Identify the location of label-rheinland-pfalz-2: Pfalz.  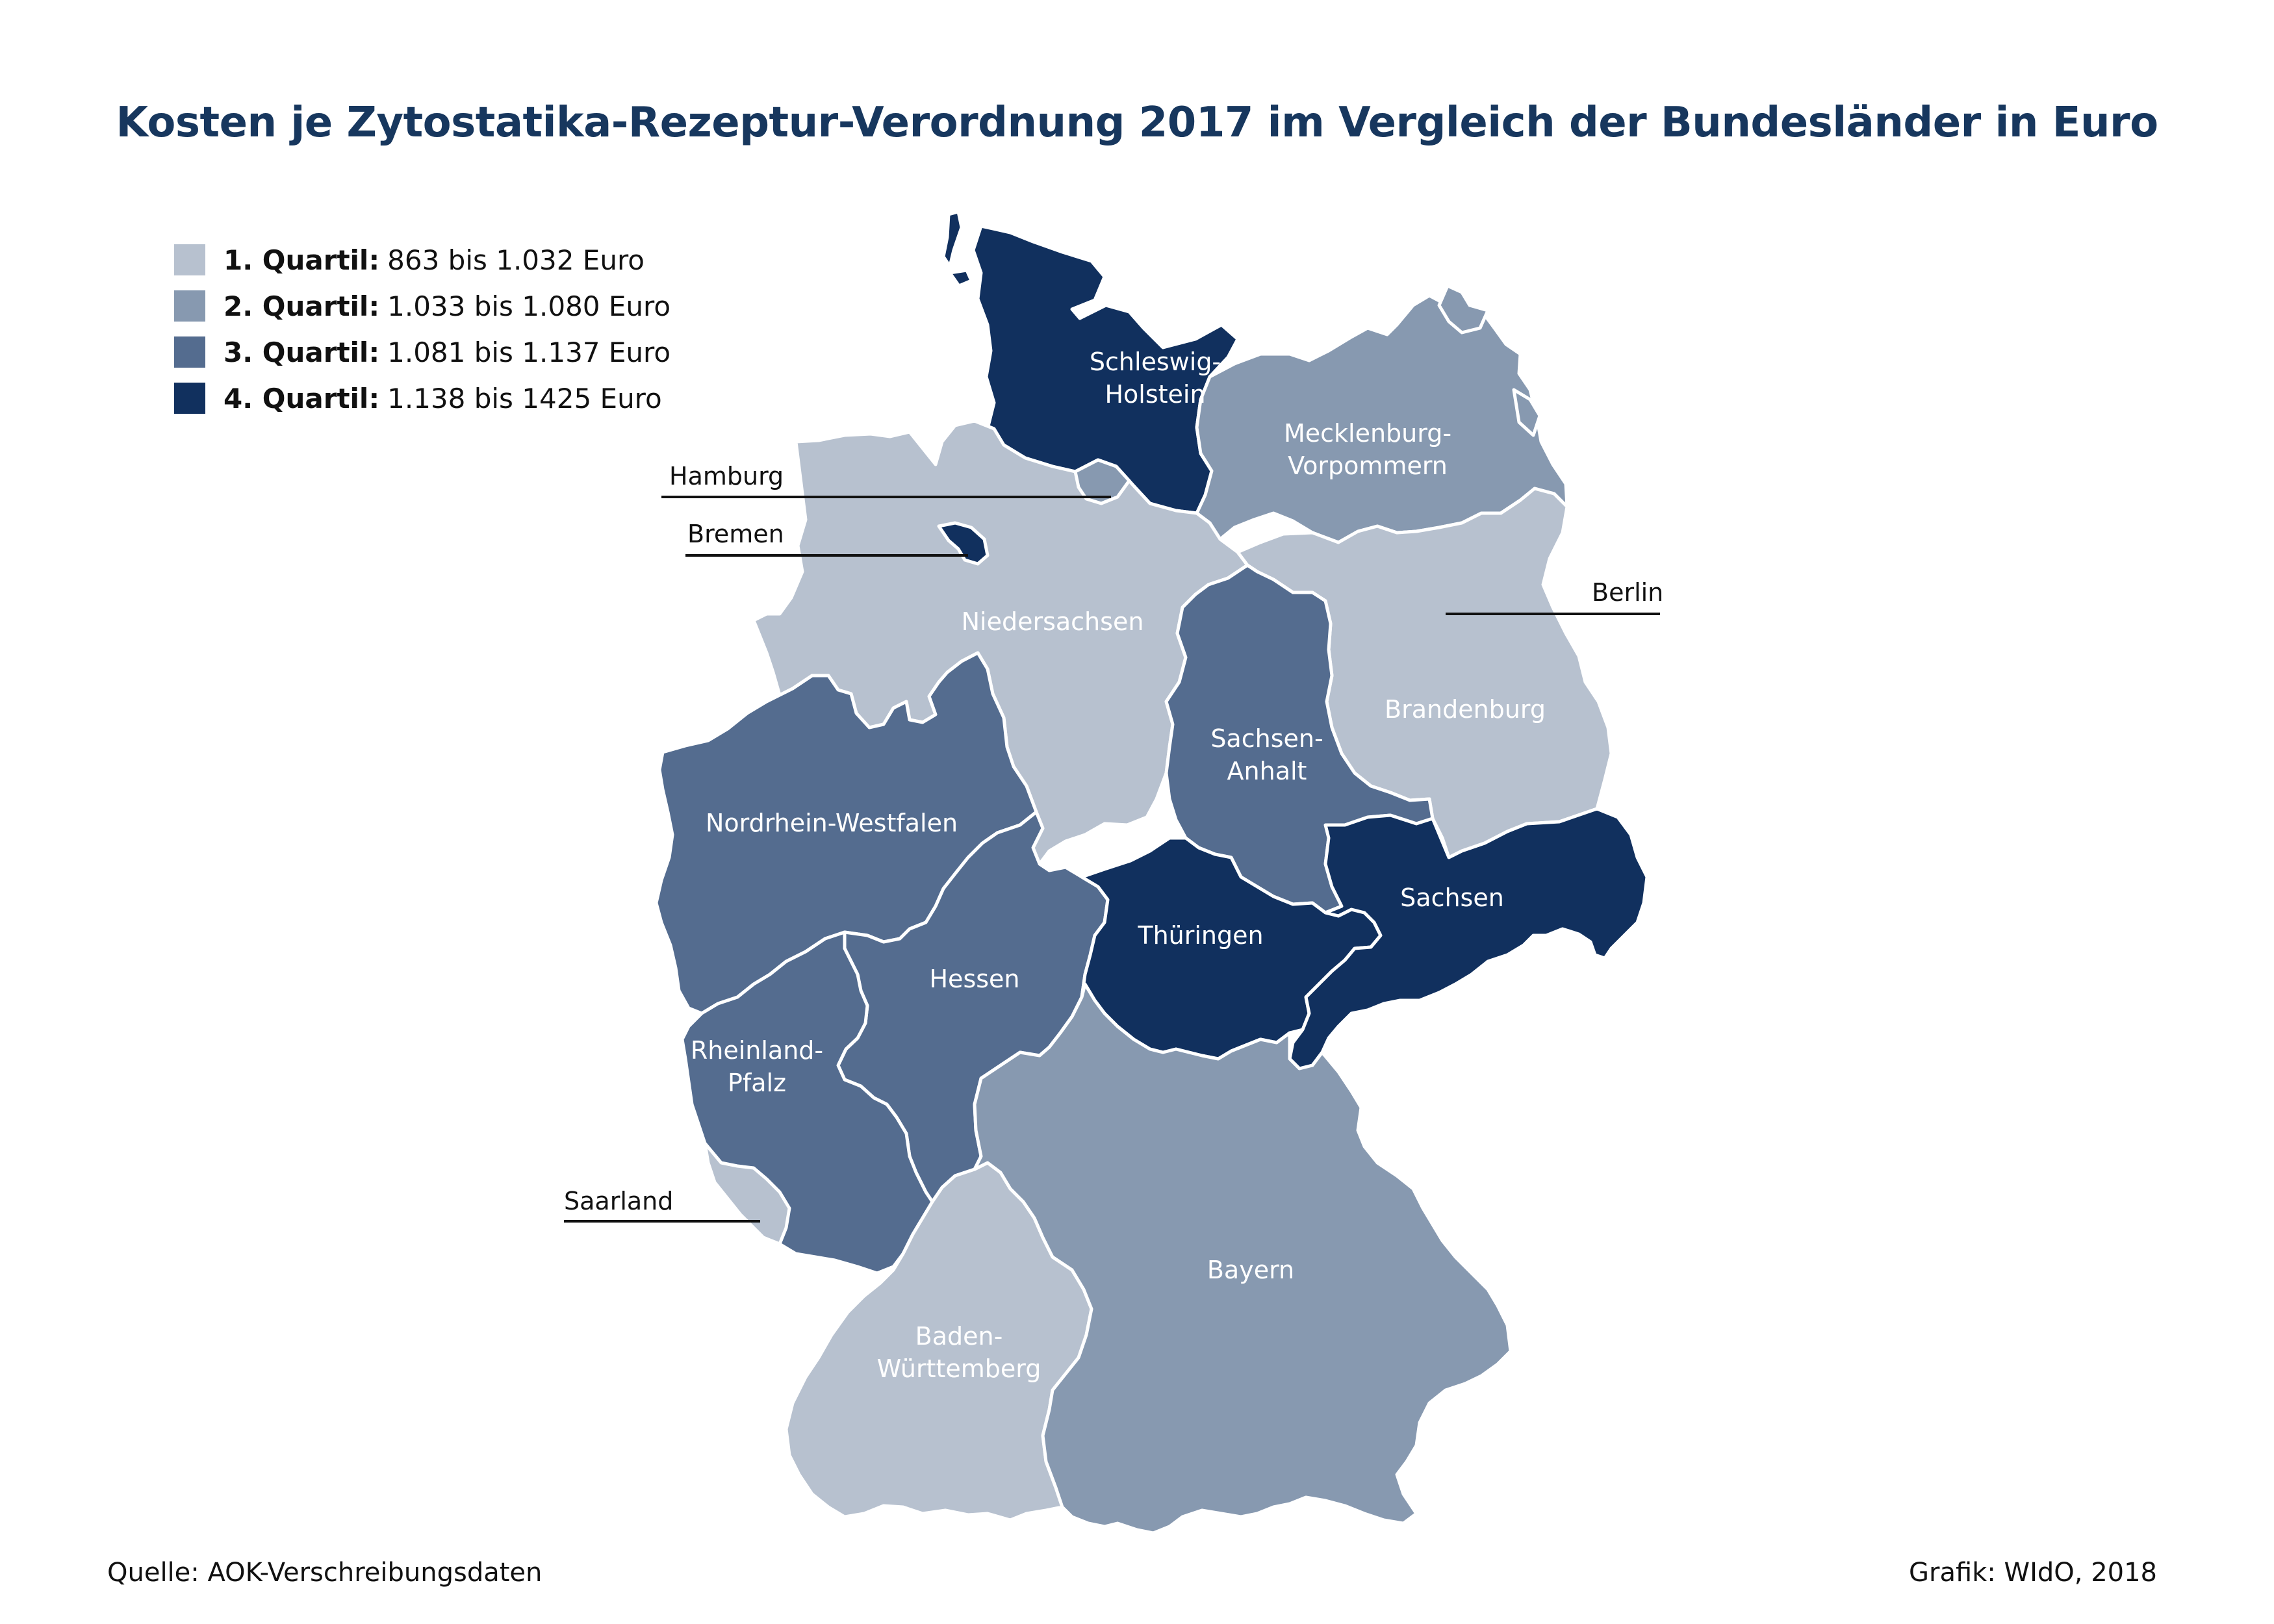
(757, 1083).